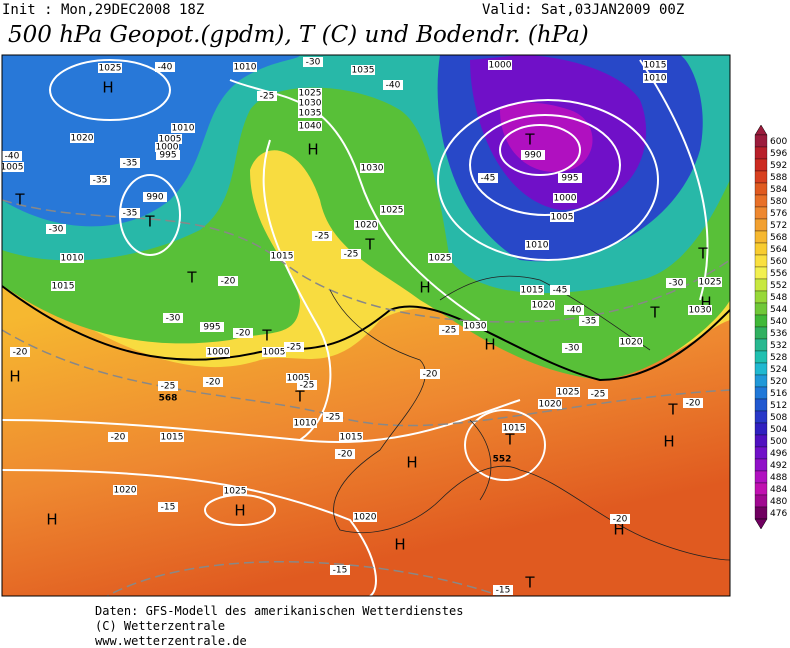 The width and height of the screenshot is (790, 648). Describe the element at coordinates (168, 399) in the screenshot. I see `height-contour-label: 568` at that location.